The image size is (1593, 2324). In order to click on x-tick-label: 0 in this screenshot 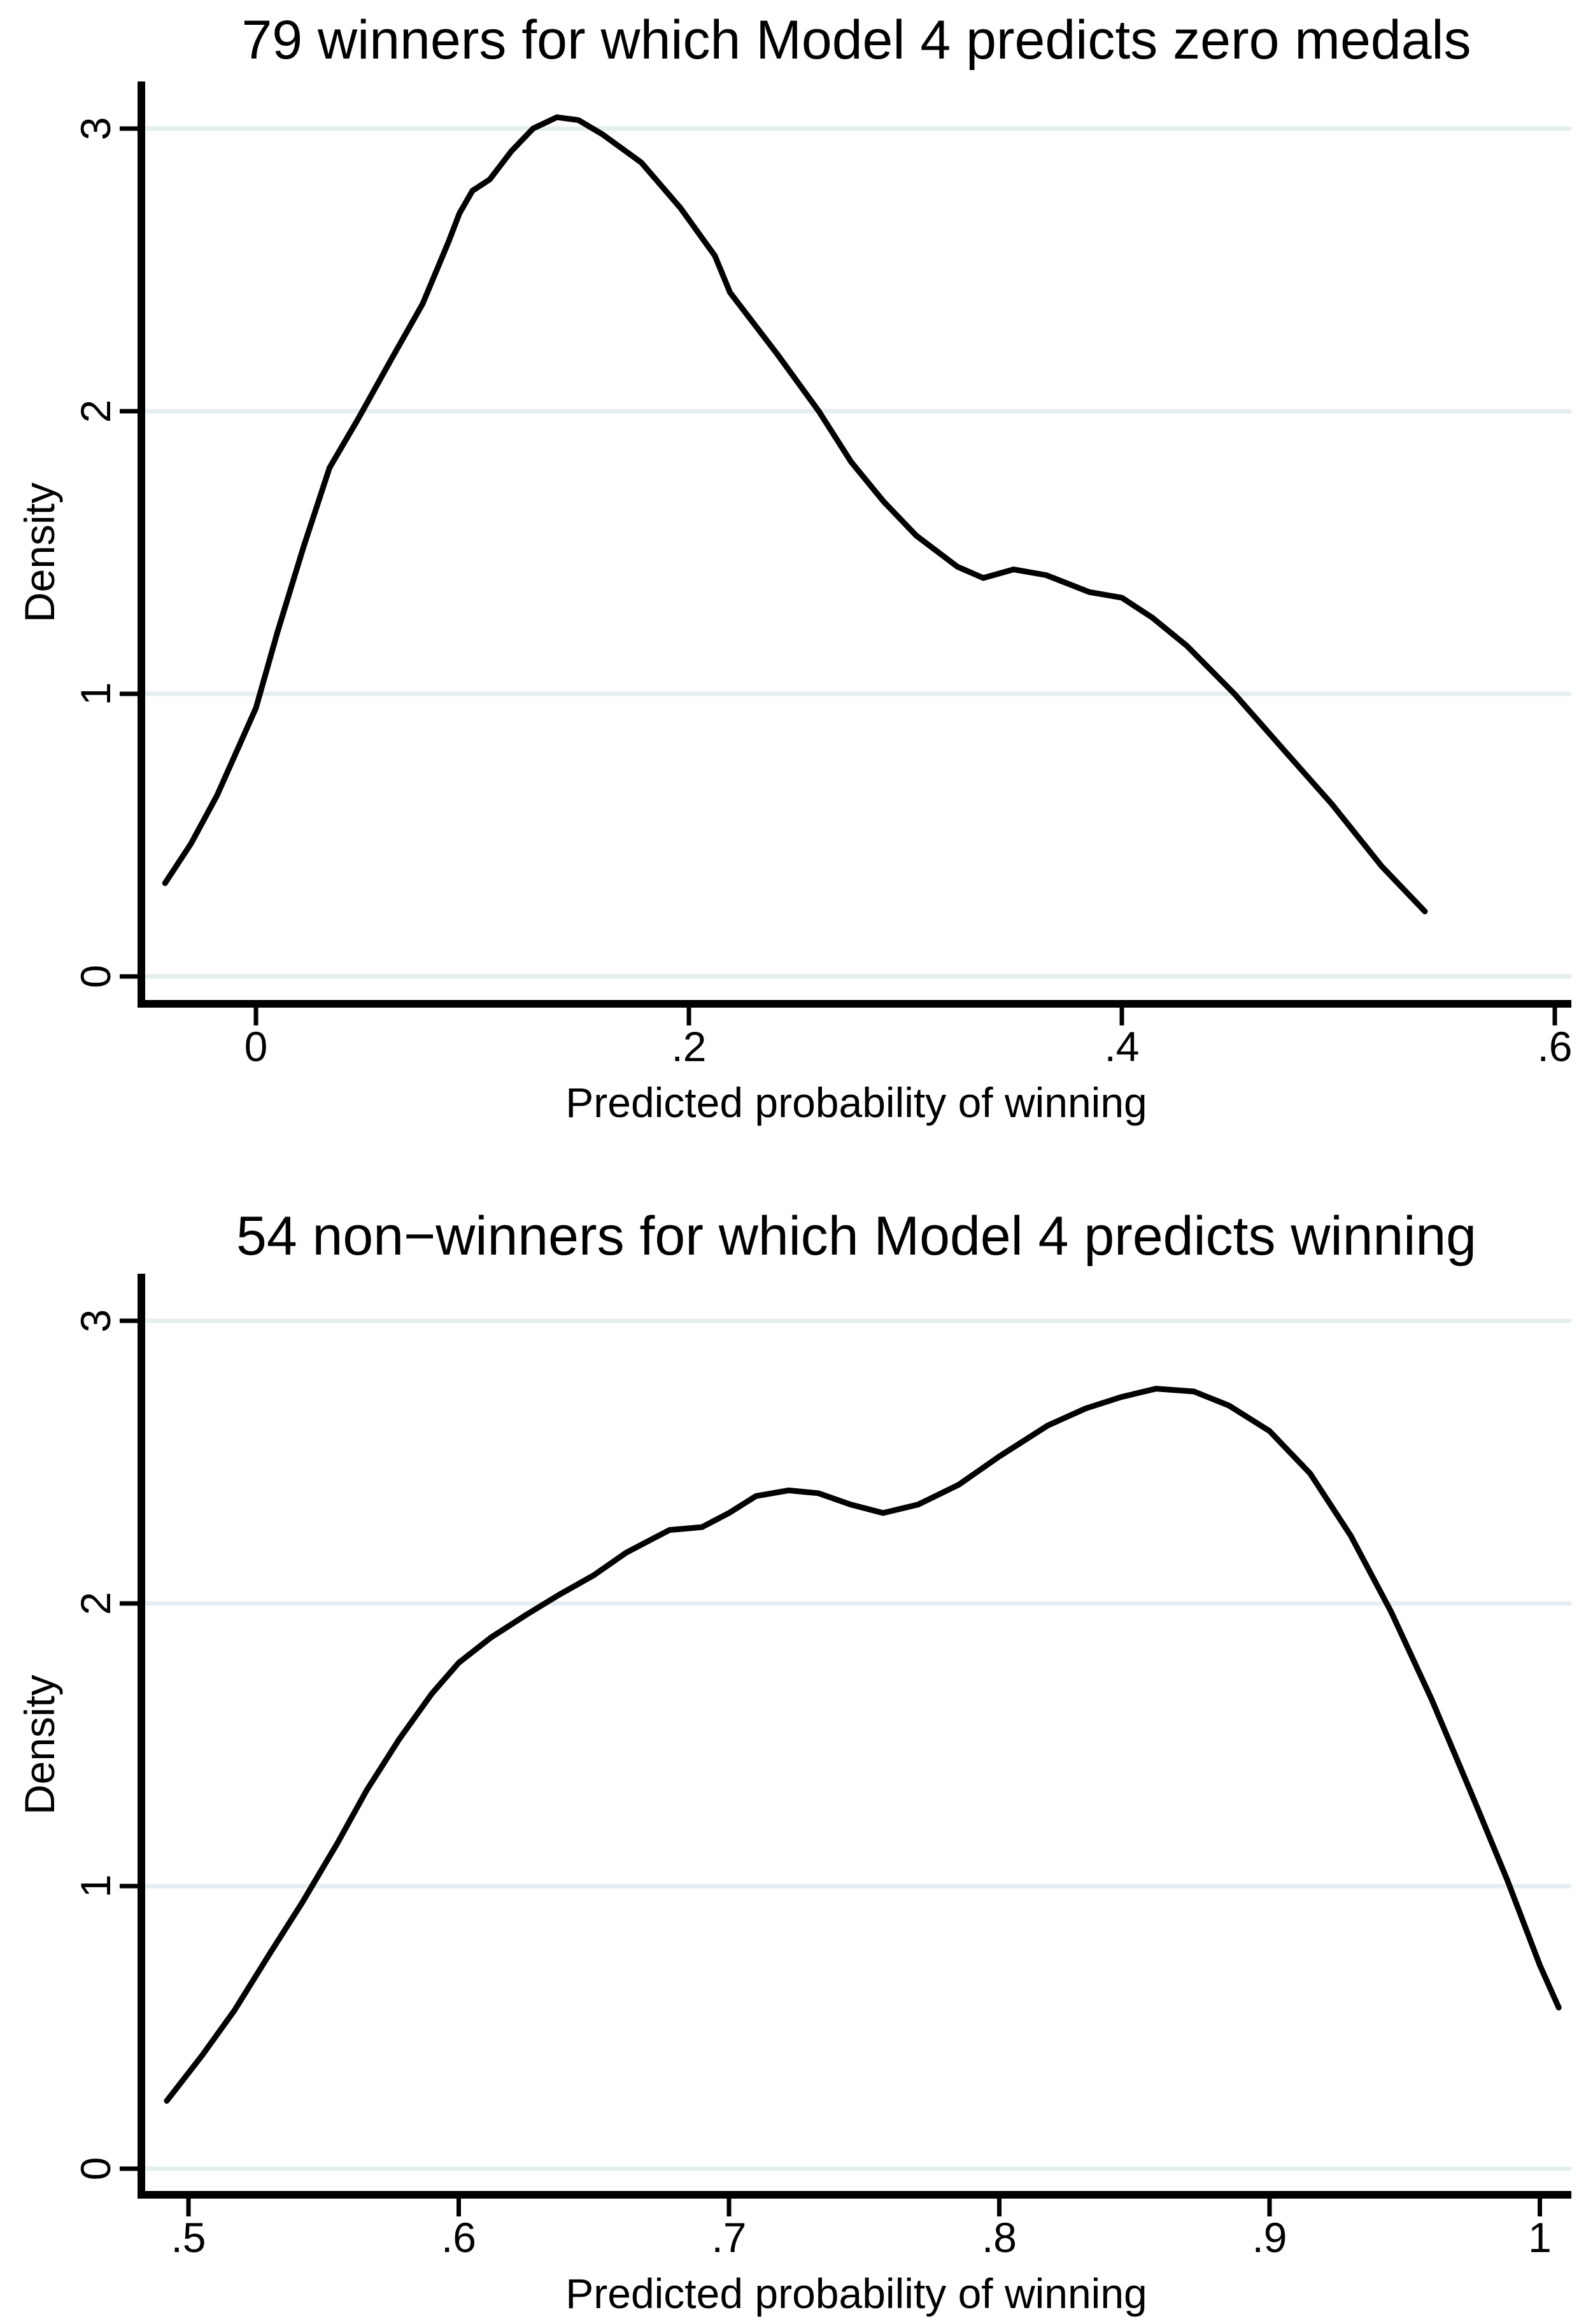, I will do `click(256, 1046)`.